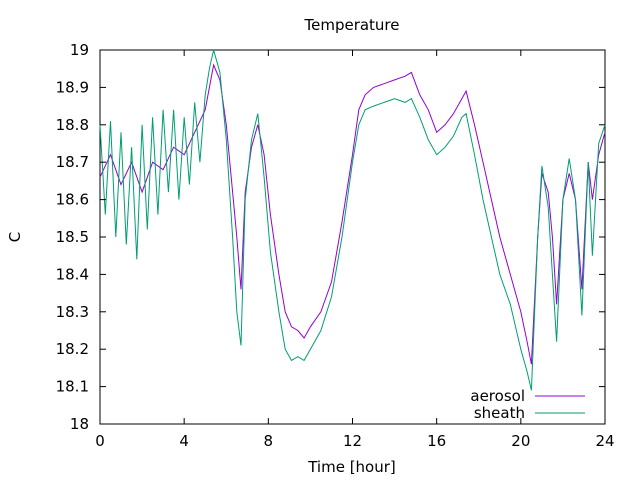 Image resolution: width=640 pixels, height=480 pixels. I want to click on x-tick-label-5: 20, so click(520, 441).